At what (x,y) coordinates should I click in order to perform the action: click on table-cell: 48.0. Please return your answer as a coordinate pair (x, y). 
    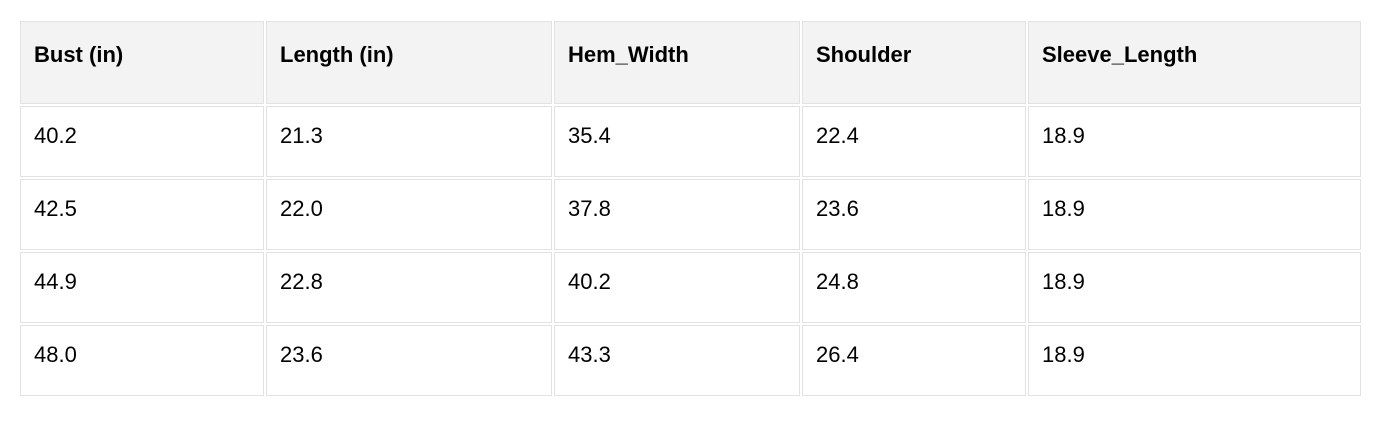
    Looking at the image, I should click on (142, 360).